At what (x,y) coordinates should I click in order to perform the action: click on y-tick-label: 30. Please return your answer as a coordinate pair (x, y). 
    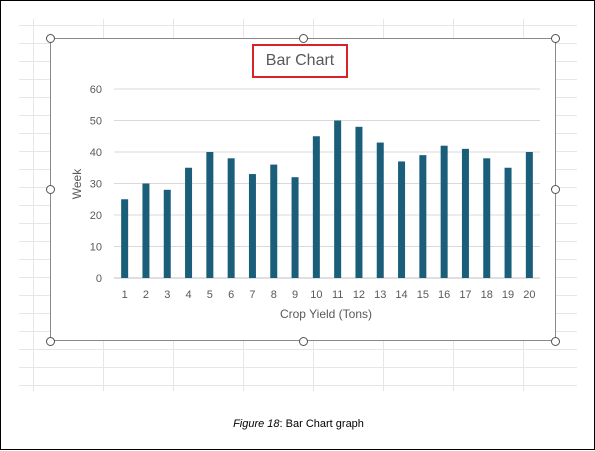
    Looking at the image, I should click on (96, 185).